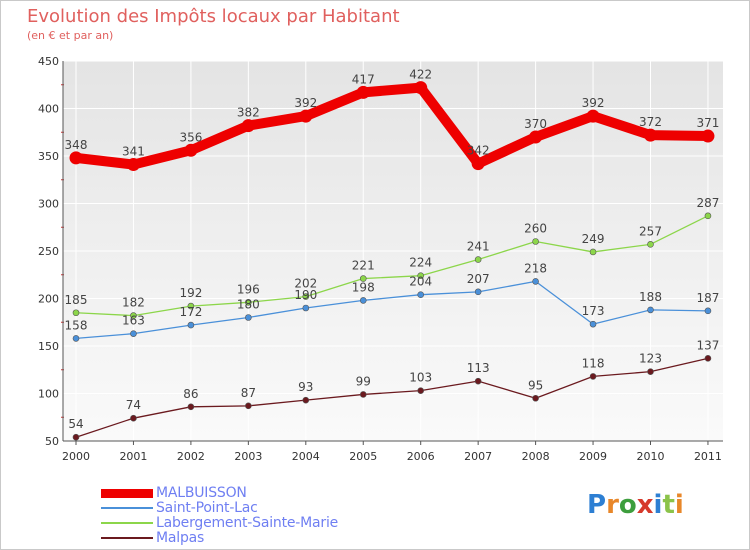 The width and height of the screenshot is (750, 550). Describe the element at coordinates (76, 325) in the screenshot. I see `data-label: 158` at that location.